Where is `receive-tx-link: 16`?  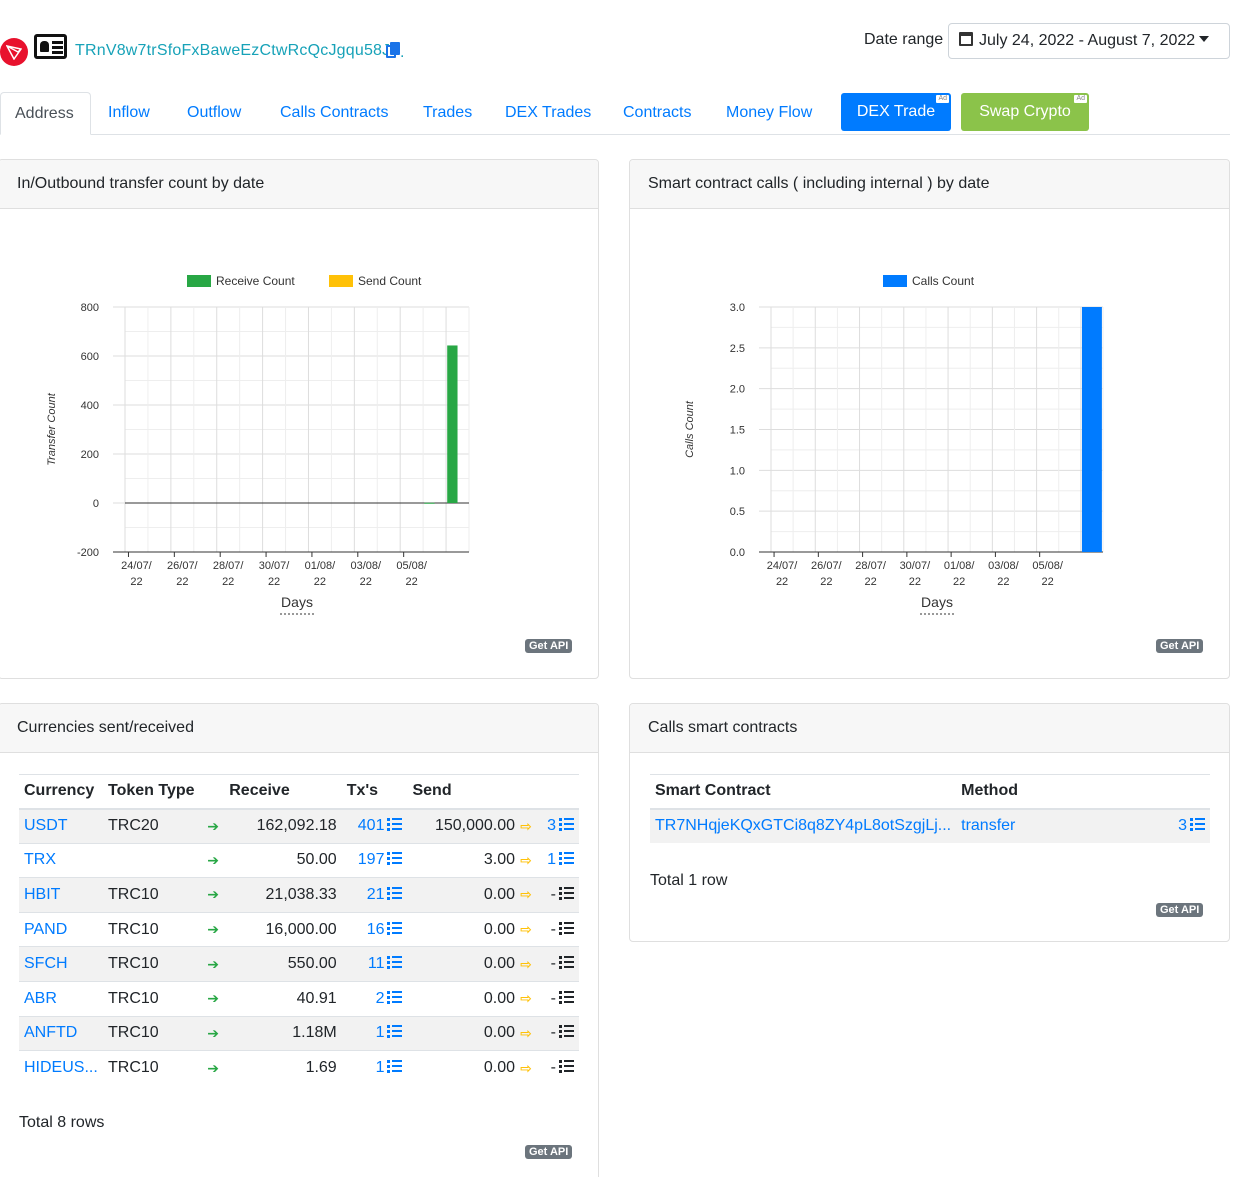 receive-tx-link: 16 is located at coordinates (374, 929).